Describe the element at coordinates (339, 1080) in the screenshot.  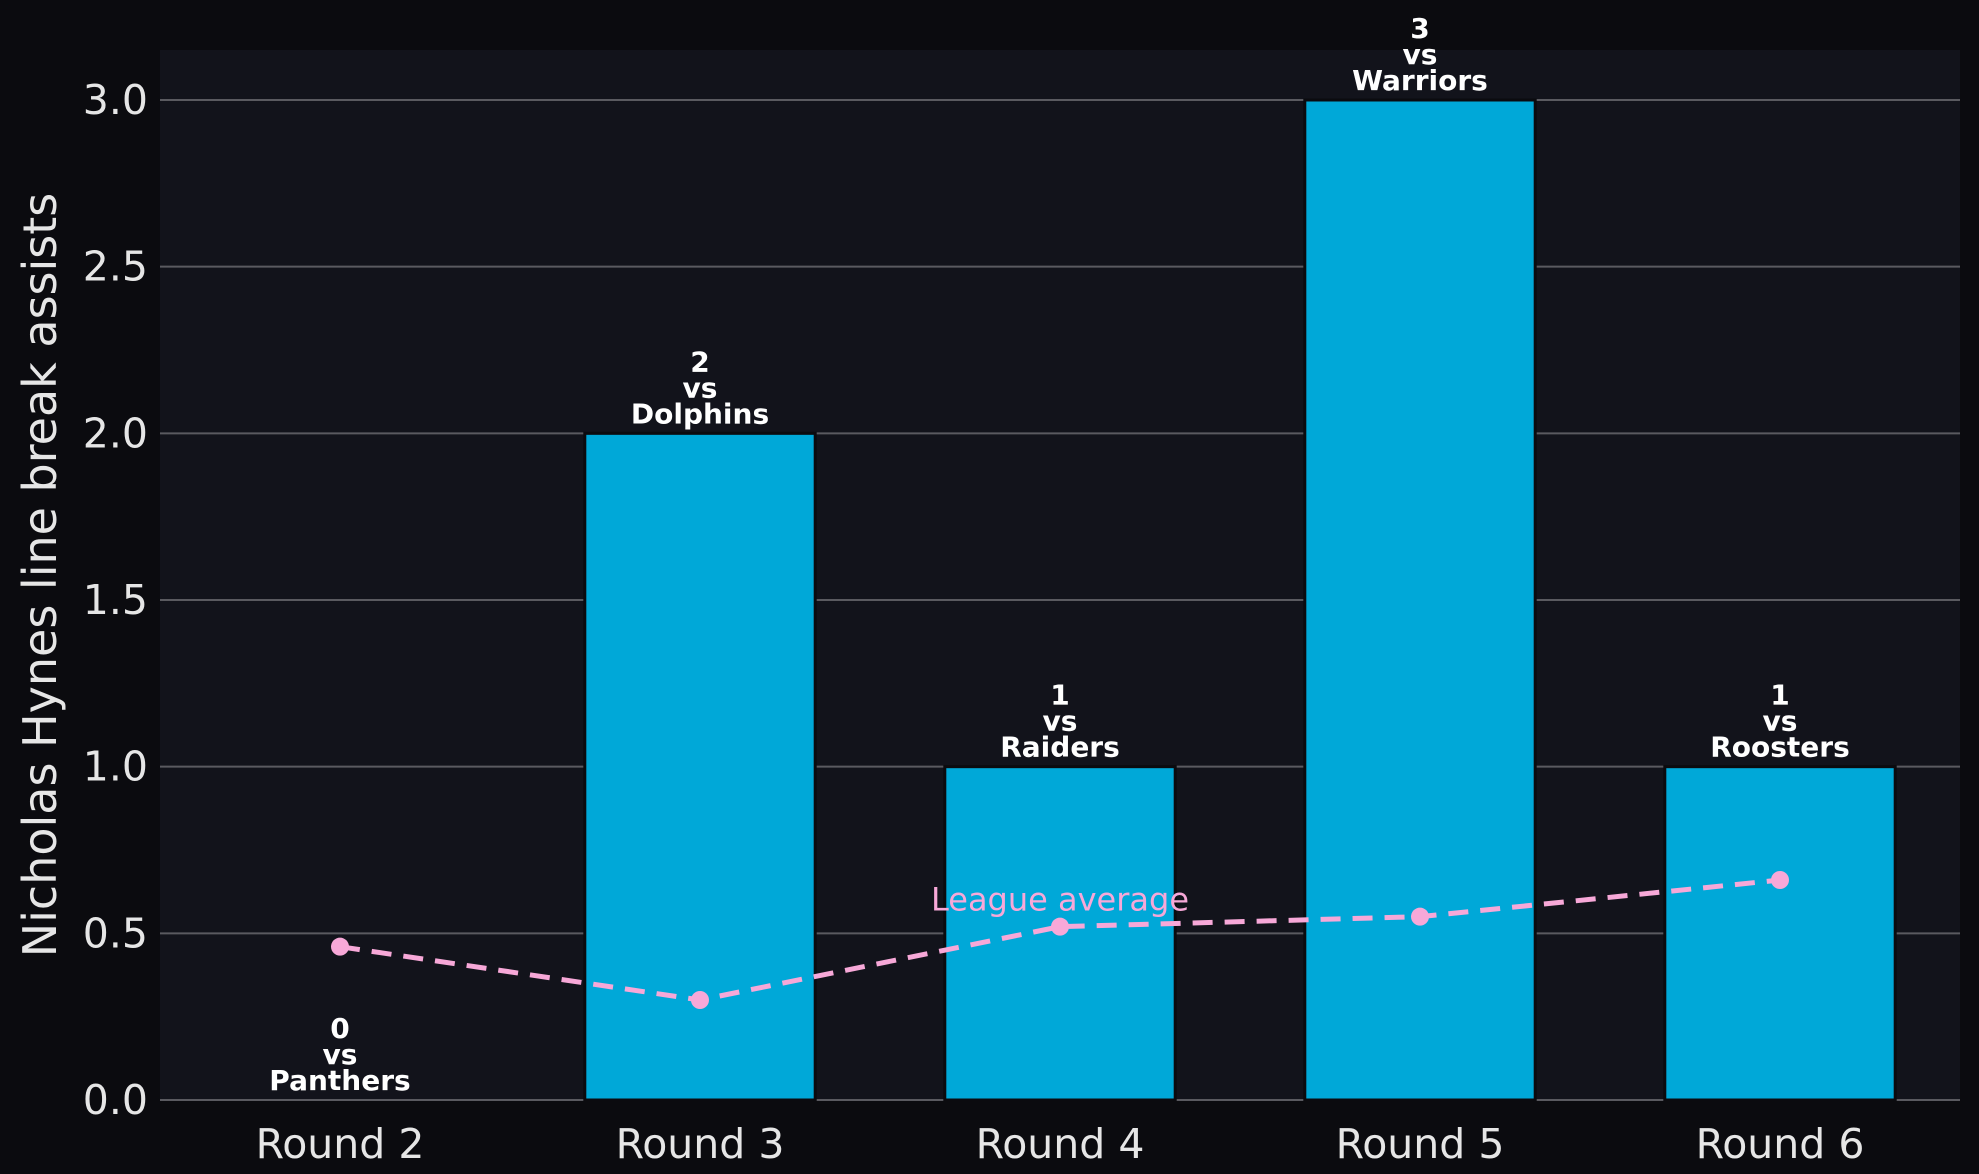
I see `bar-opponent-label: Panthers` at that location.